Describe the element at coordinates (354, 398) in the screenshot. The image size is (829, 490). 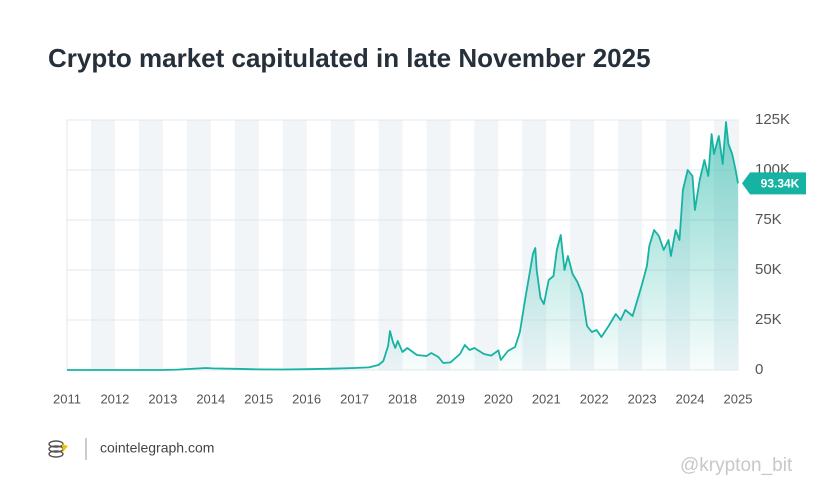
I see `x-tick-label: 2017` at that location.